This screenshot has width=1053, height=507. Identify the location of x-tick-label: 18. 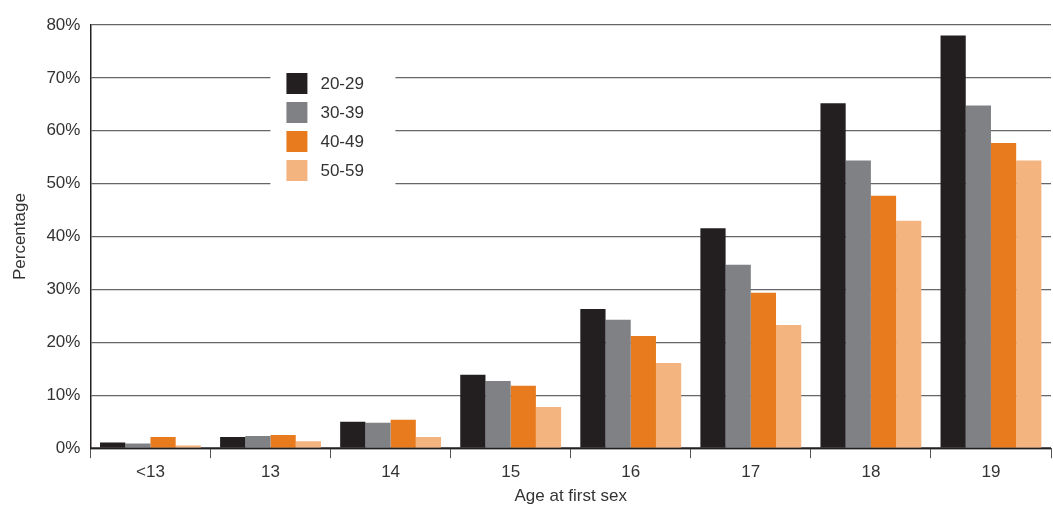
(871, 472).